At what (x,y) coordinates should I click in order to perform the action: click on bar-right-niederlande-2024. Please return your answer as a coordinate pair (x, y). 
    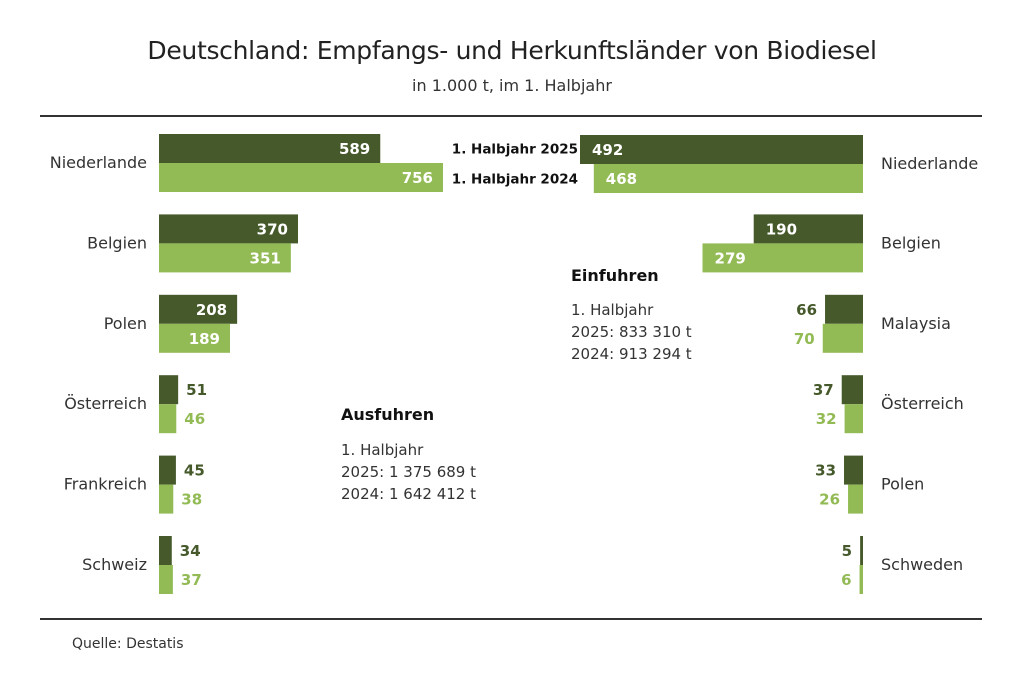
    Looking at the image, I should click on (728, 178).